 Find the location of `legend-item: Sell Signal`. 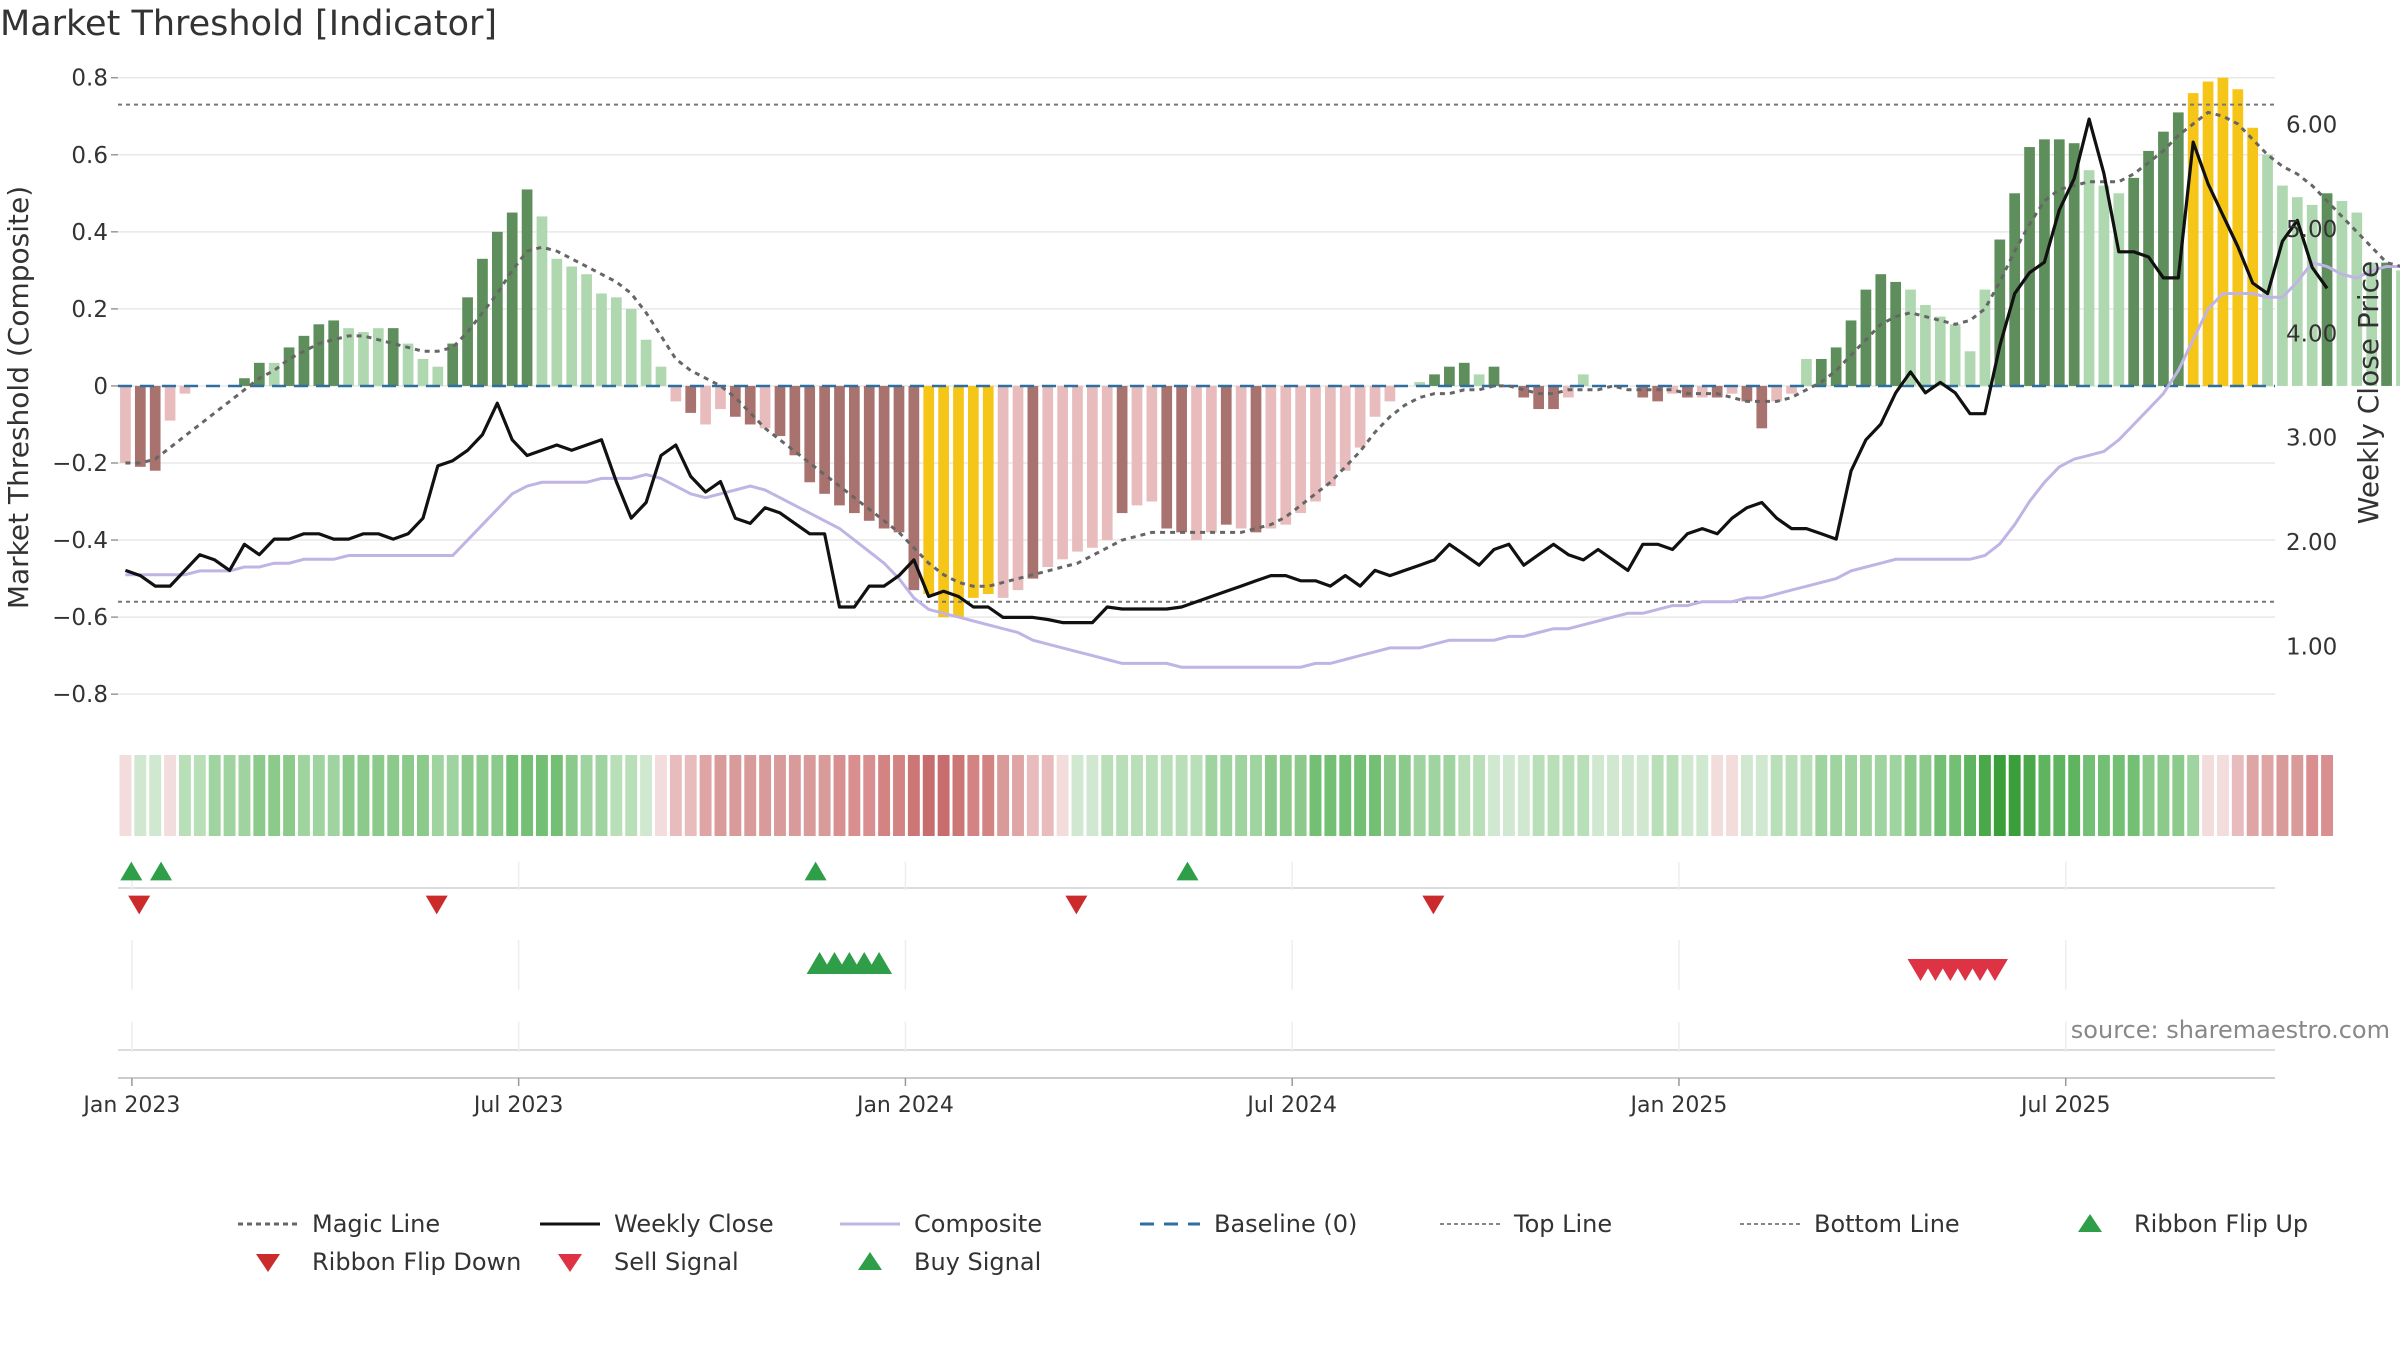

legend-item: Sell Signal is located at coordinates (638, 1262).